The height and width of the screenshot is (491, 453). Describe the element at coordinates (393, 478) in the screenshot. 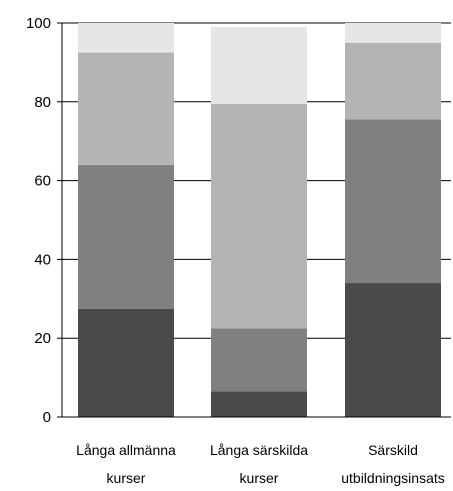

I see `x-category-label-3-line-2: utbildningsinsats` at that location.